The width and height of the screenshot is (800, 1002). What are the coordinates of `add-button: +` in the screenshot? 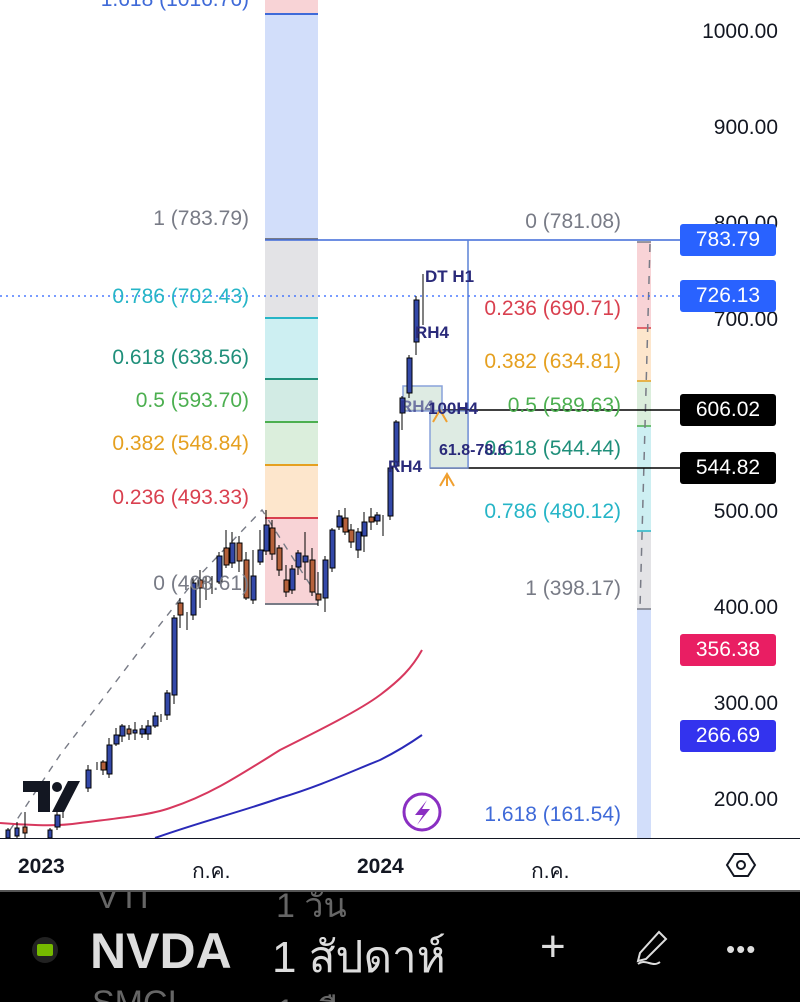 It's located at (553, 946).